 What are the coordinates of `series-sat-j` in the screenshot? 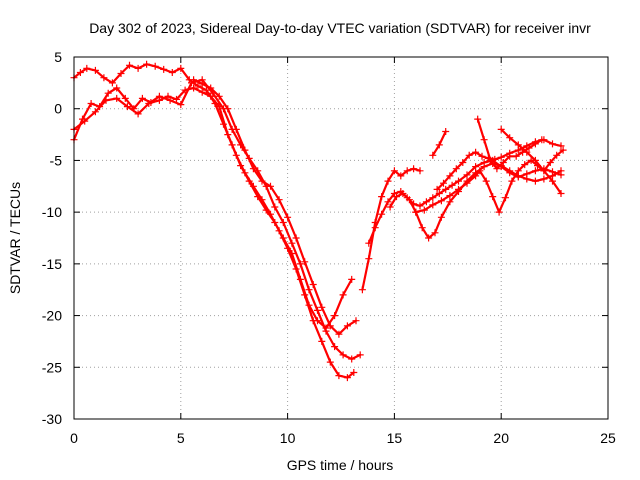 It's located at (510, 144).